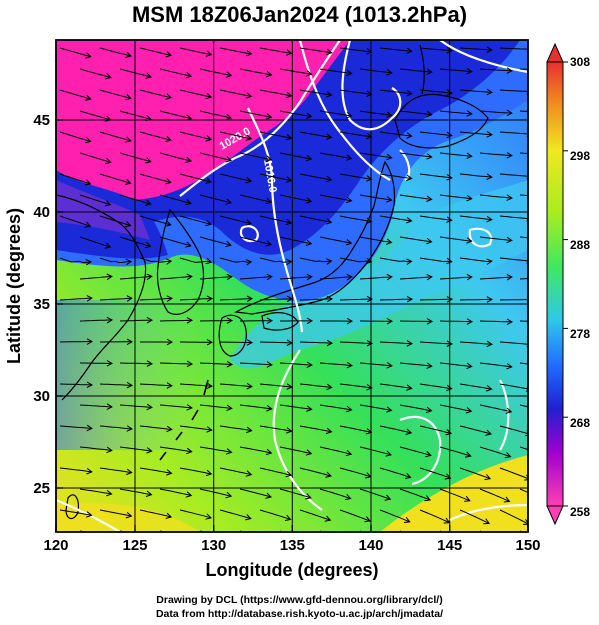 This screenshot has width=599, height=625. Describe the element at coordinates (291, 545) in the screenshot. I see `x-tick-labels: 120 125 130 135 140 145 150` at that location.